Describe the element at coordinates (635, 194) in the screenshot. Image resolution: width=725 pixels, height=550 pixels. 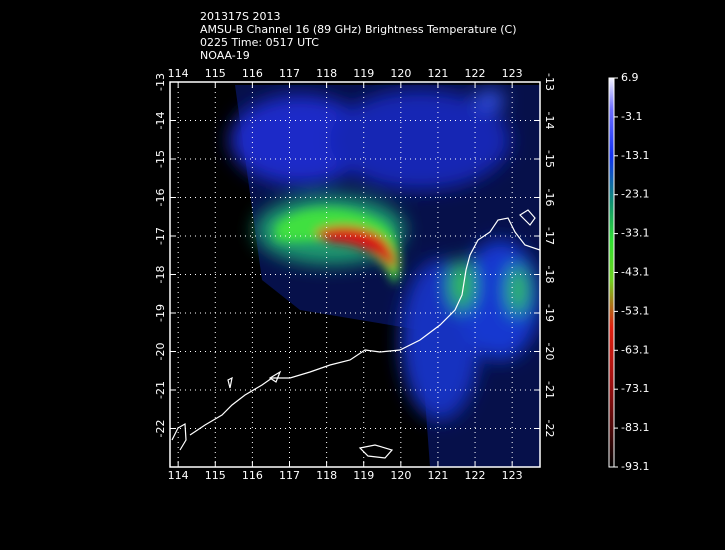
I see `colorbar-label: -23.1` at that location.